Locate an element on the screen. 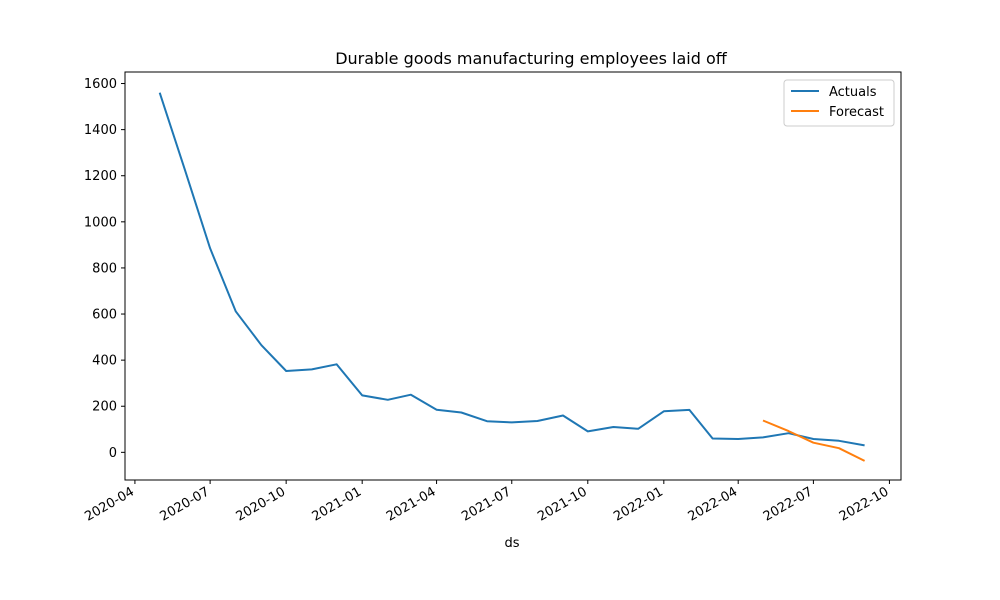 The image size is (1000, 600). x-tick-label: 2021-07 is located at coordinates (486, 504).